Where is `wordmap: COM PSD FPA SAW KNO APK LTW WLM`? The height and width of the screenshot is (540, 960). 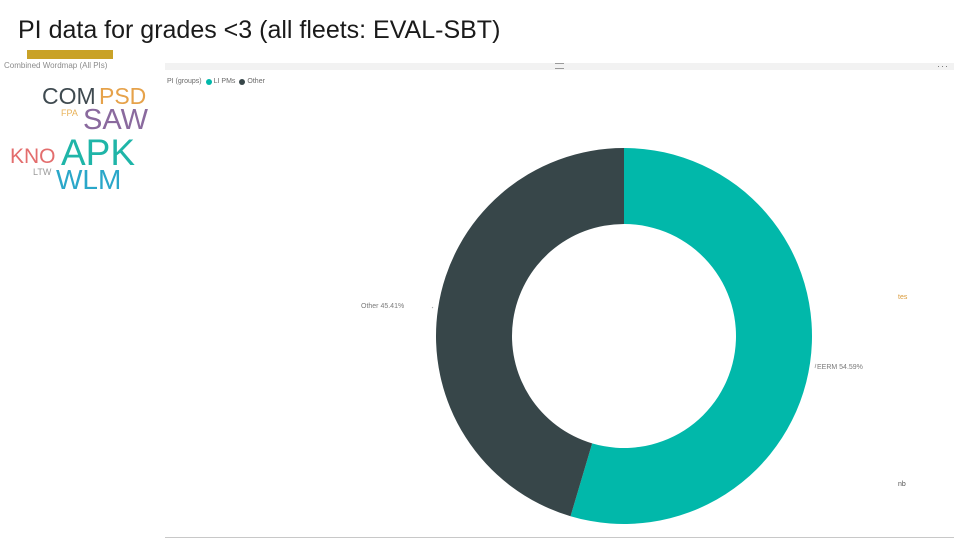
wordmap: COM PSD FPA SAW KNO APK LTW WLM is located at coordinates (82, 100).